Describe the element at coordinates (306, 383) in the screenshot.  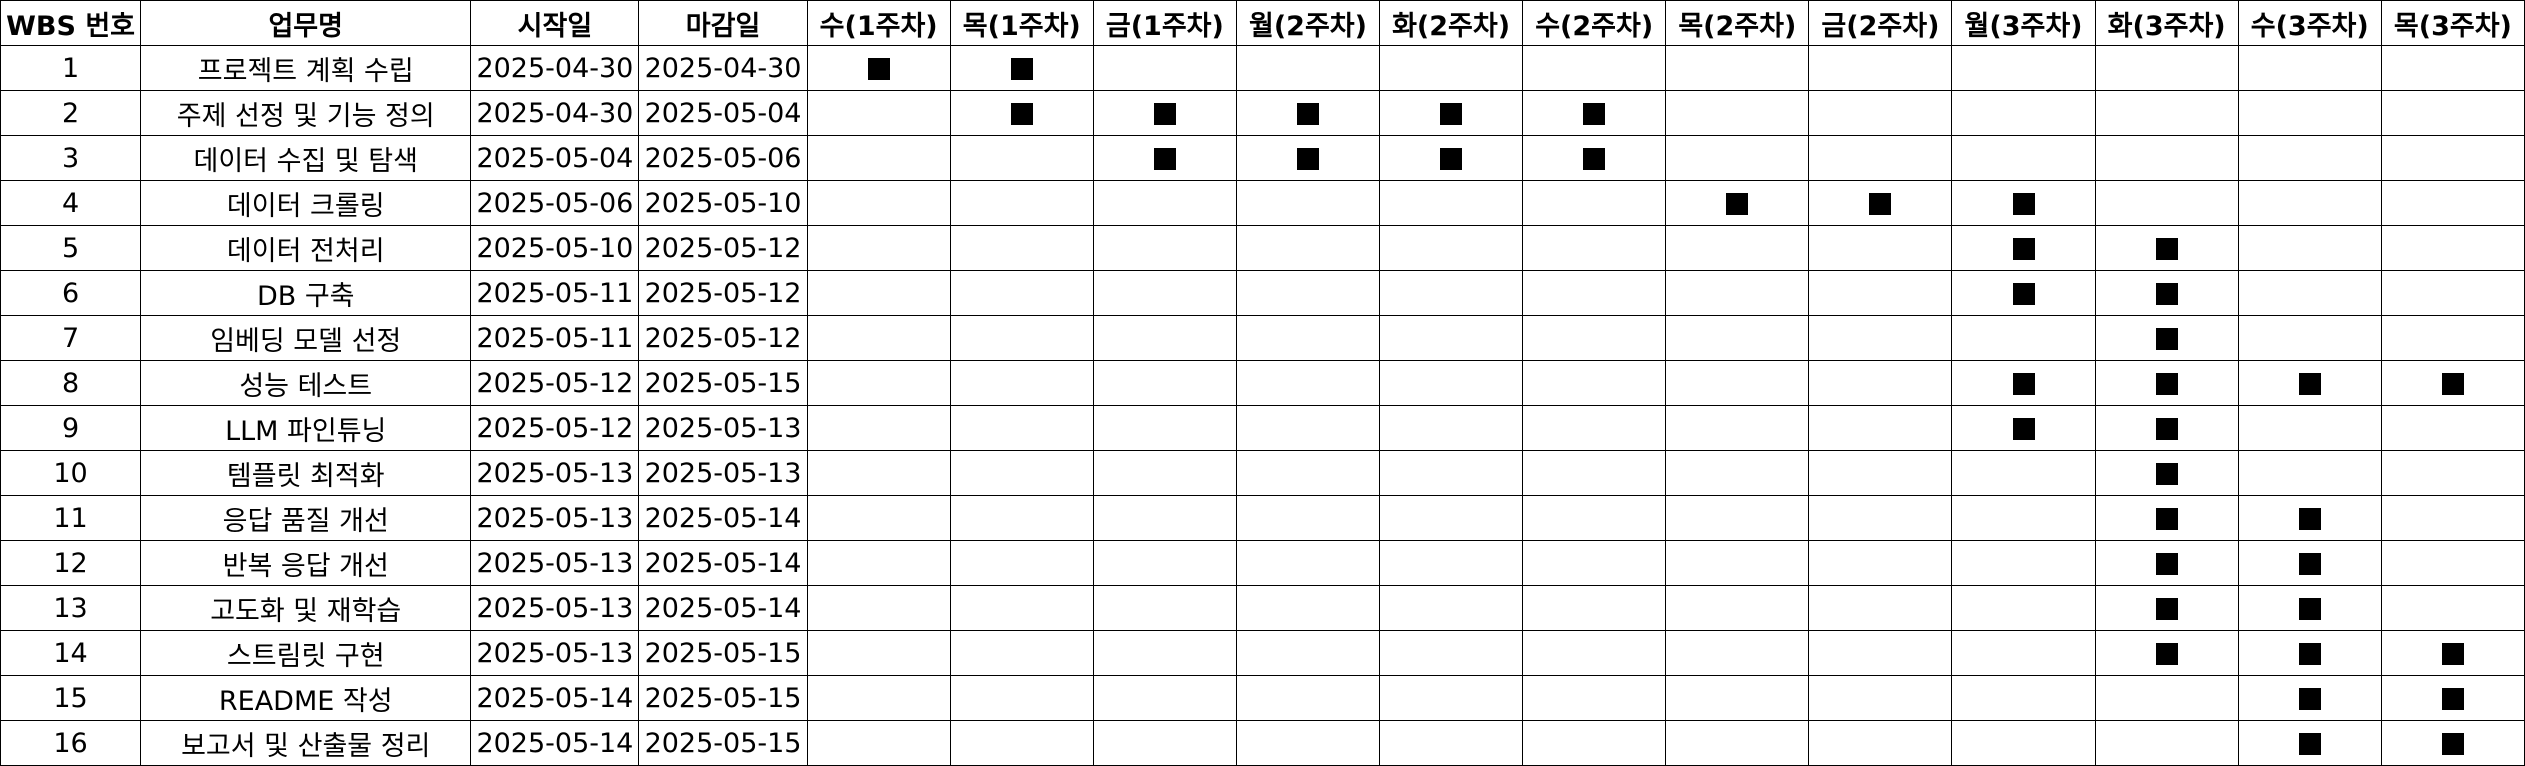
I see `task-name-cell: 성능 테스트` at that location.